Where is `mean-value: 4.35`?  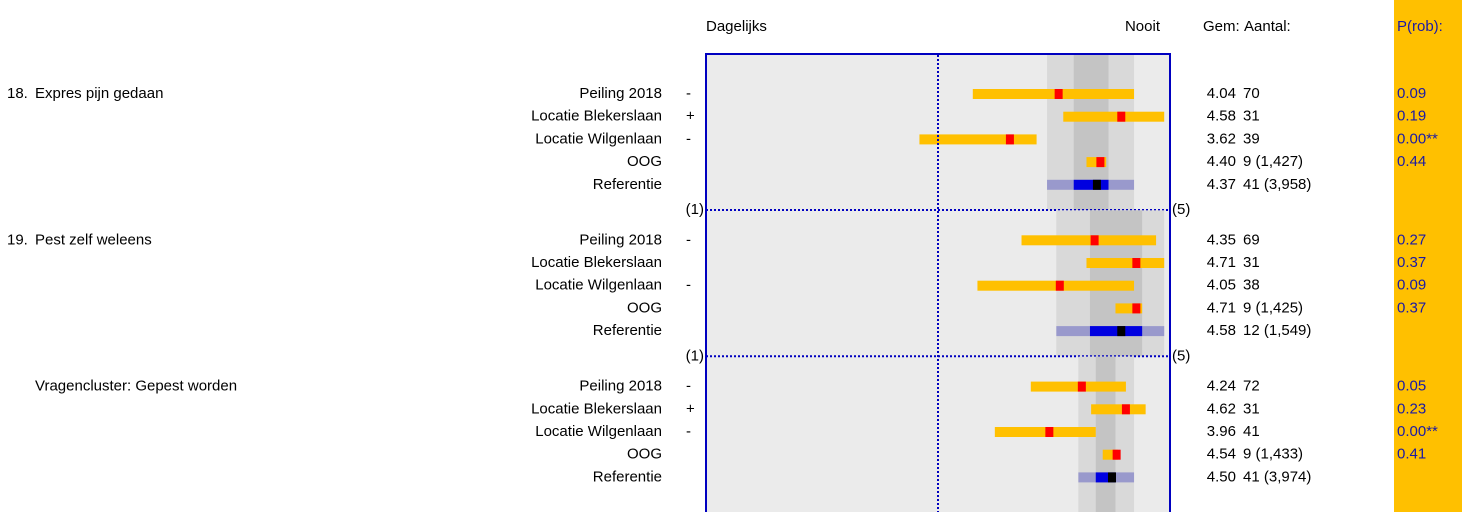 mean-value: 4.35 is located at coordinates (1221, 239).